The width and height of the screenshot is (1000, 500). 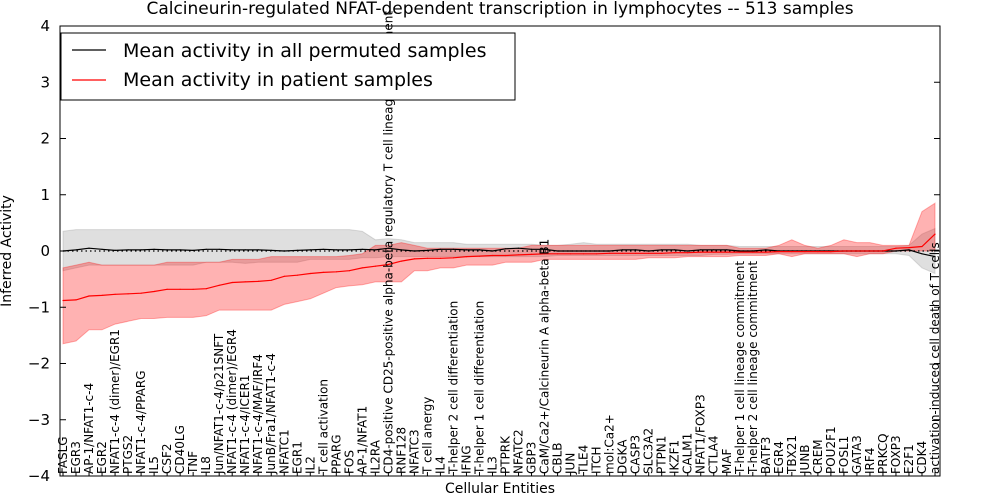 I want to click on entity-label: T-helper 1 cell differentiation, so click(x=480, y=388).